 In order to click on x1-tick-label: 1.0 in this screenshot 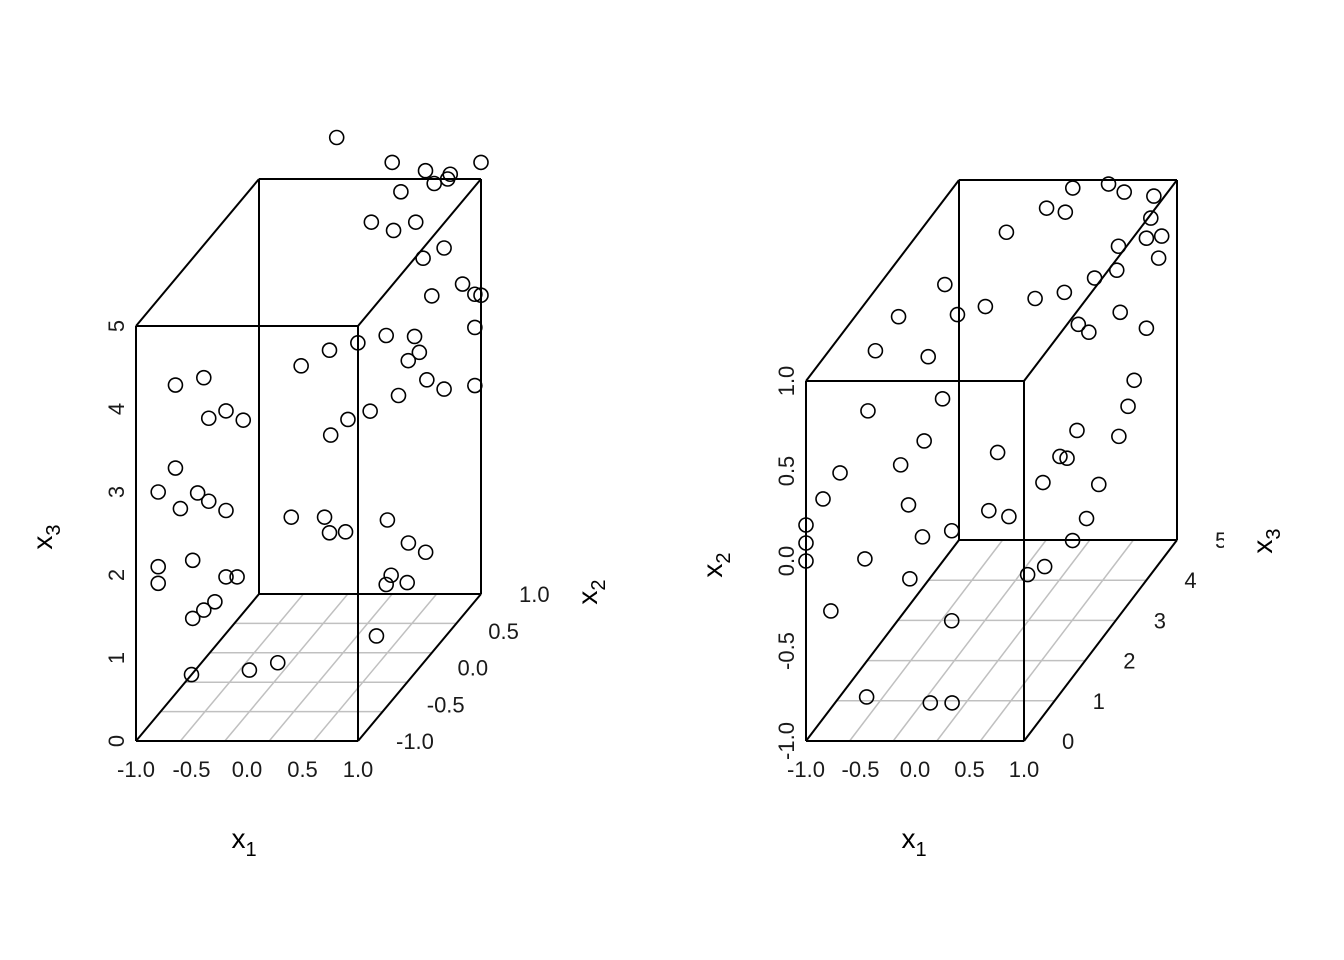, I will do `click(358, 769)`.